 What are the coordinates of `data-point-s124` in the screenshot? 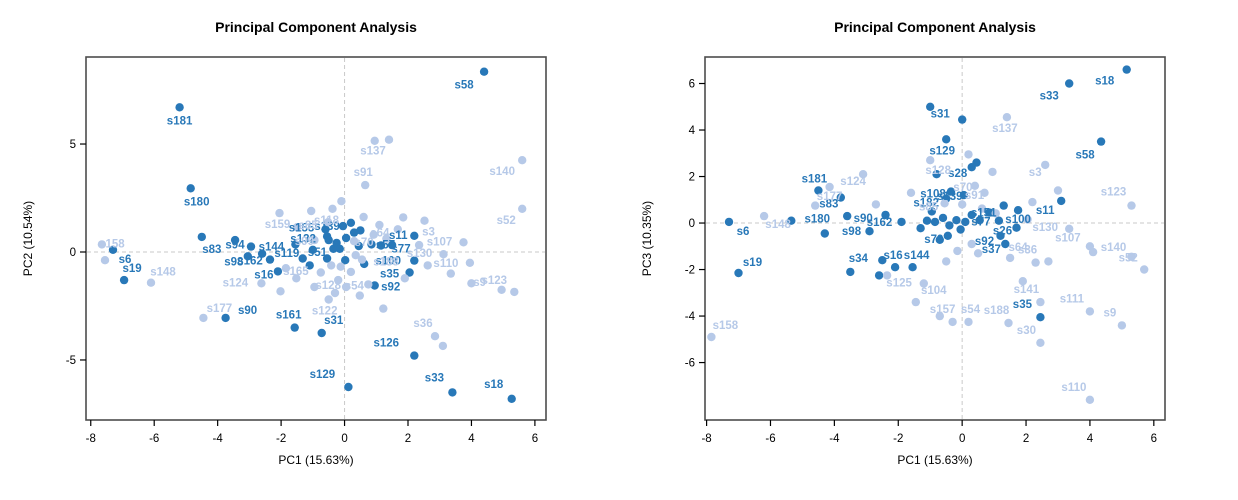 It's located at (261, 283).